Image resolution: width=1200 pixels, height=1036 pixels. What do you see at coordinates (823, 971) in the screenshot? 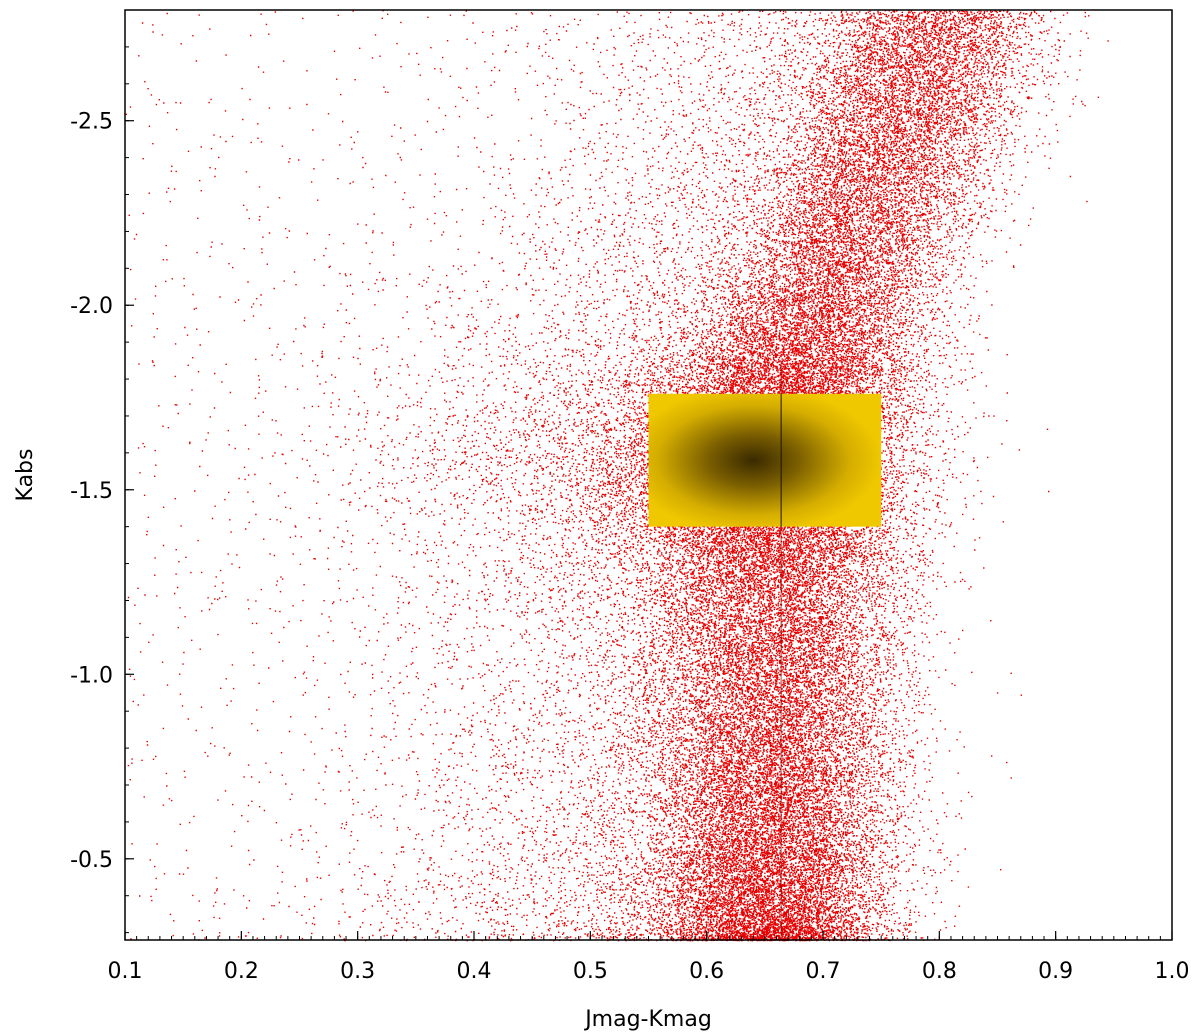
I see `x-tick-label: 0.7` at bounding box center [823, 971].